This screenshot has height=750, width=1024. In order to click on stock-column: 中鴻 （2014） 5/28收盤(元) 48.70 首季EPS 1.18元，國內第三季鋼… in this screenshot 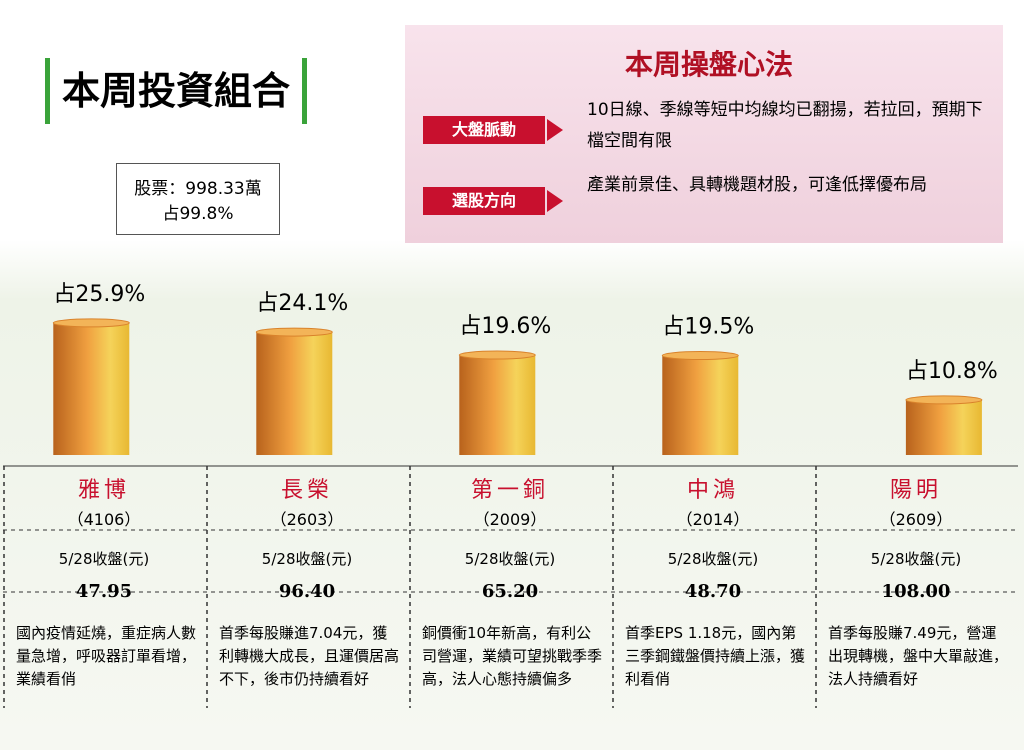, I will do `click(713, 578)`.